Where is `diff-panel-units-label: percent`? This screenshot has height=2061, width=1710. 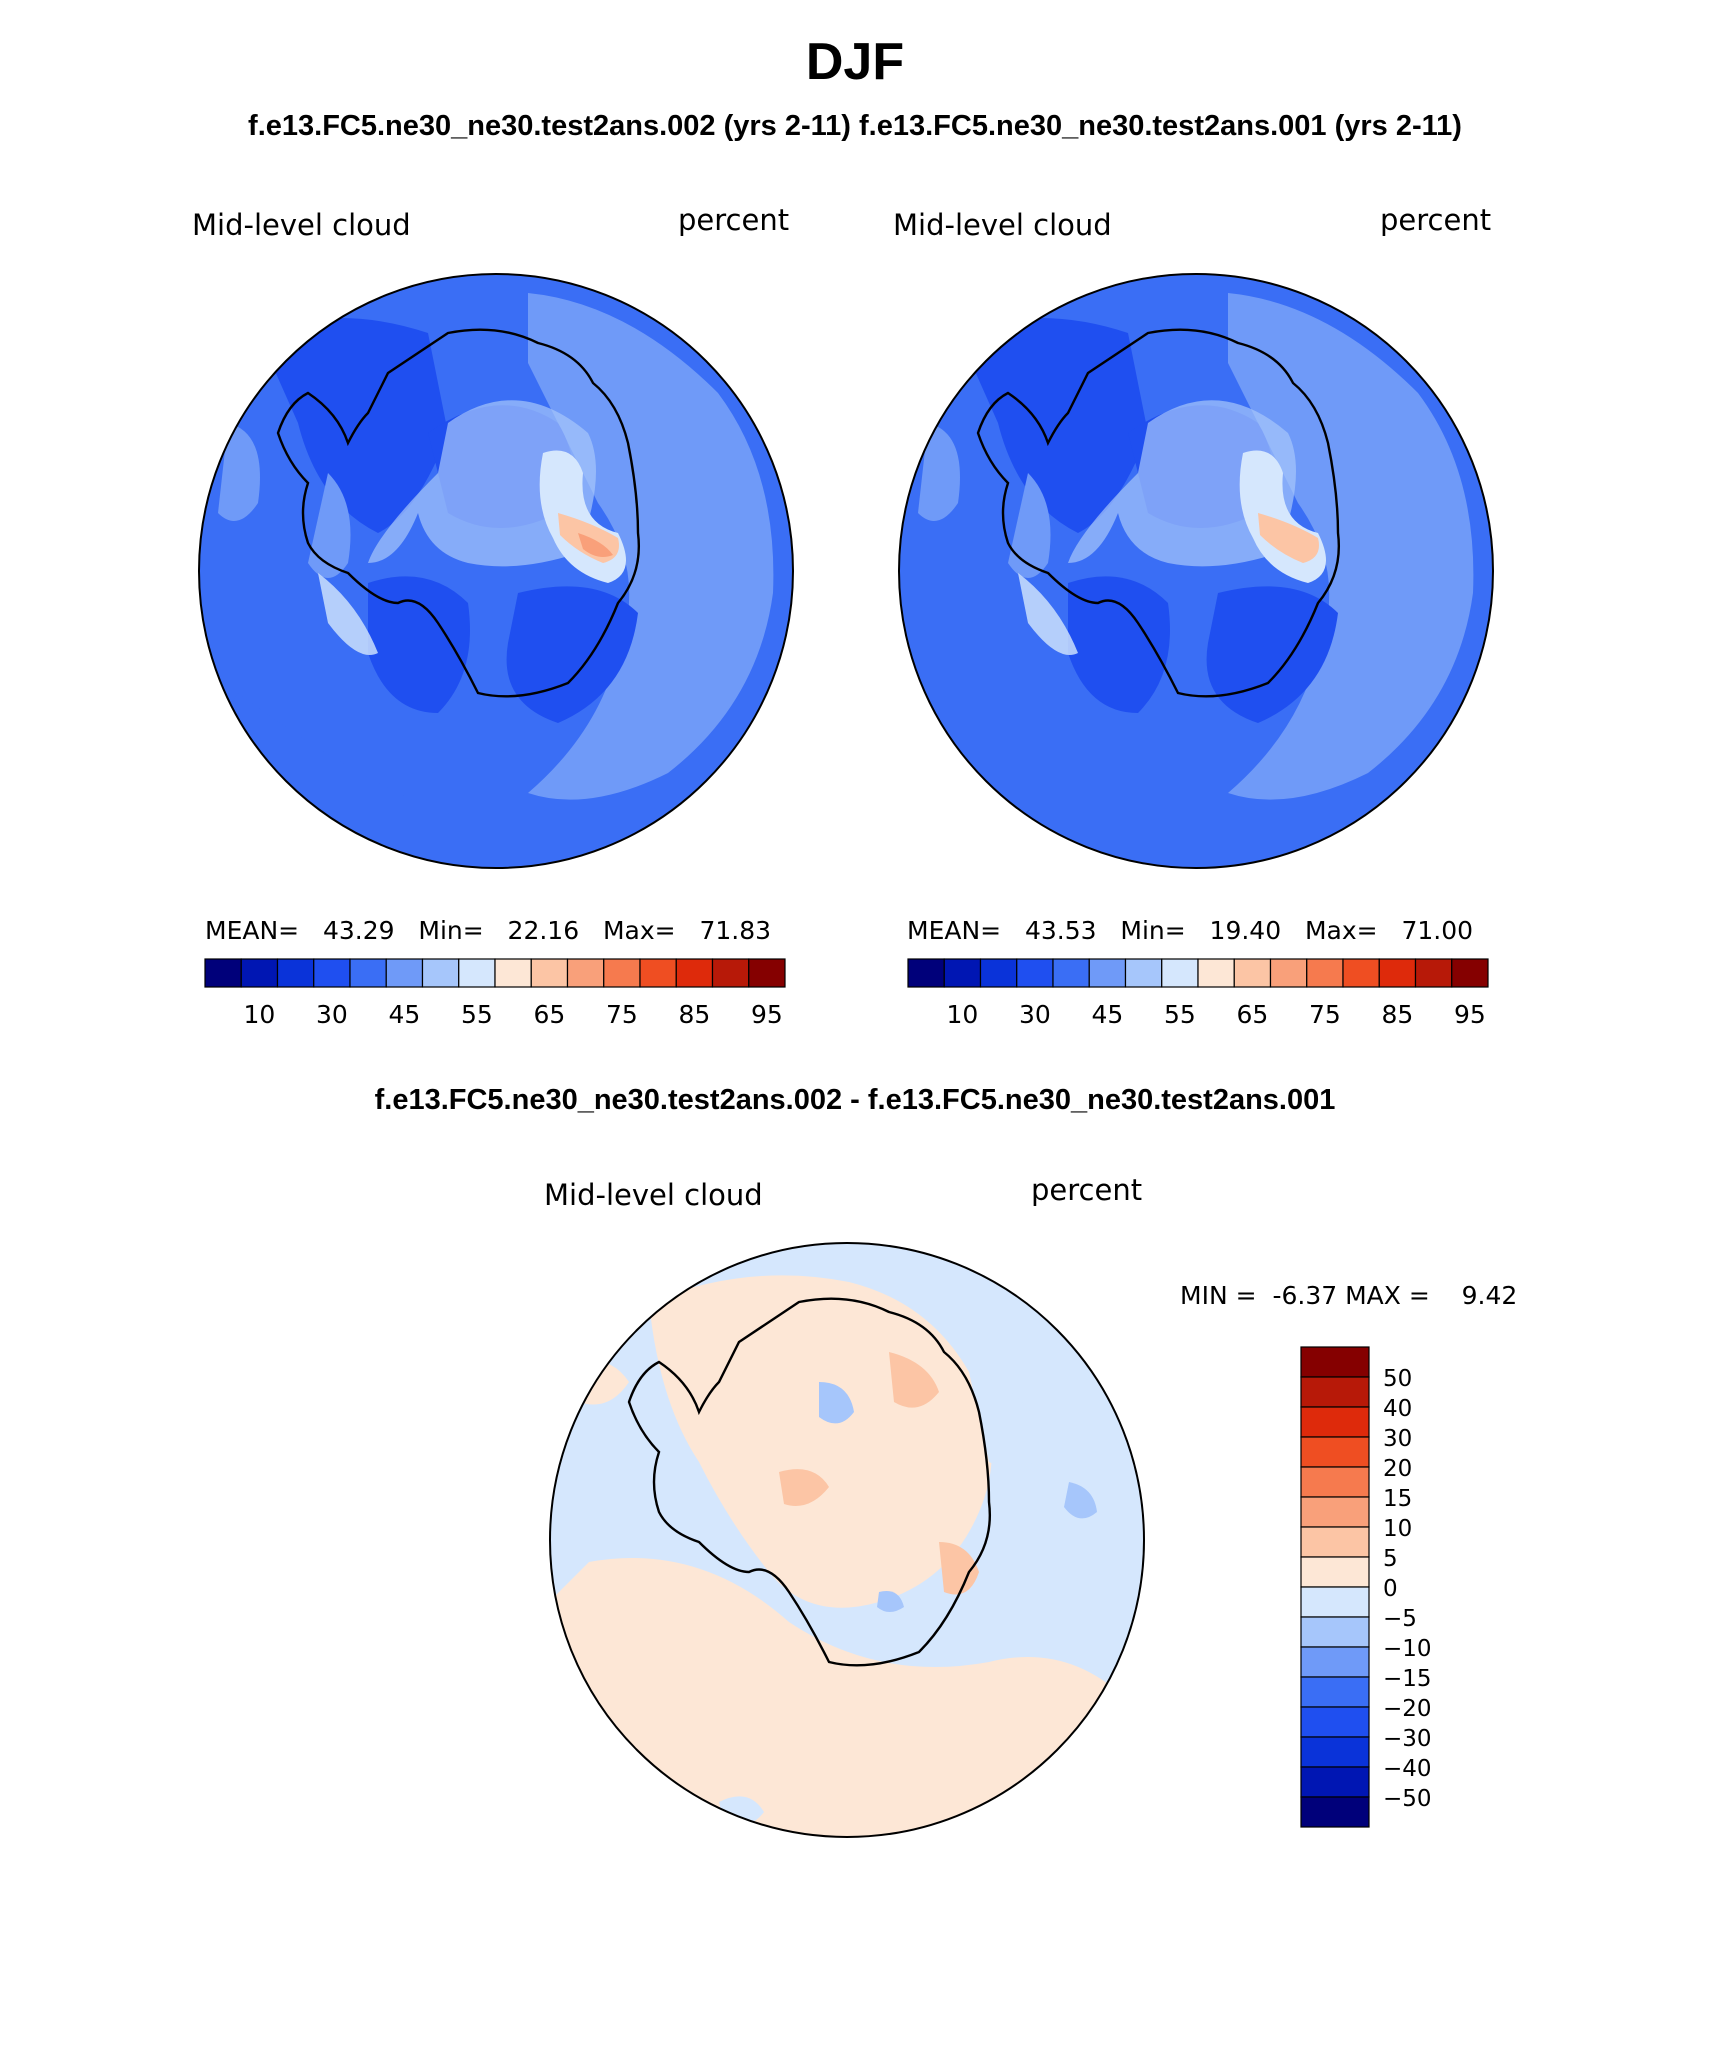 diff-panel-units-label: percent is located at coordinates (1087, 1190).